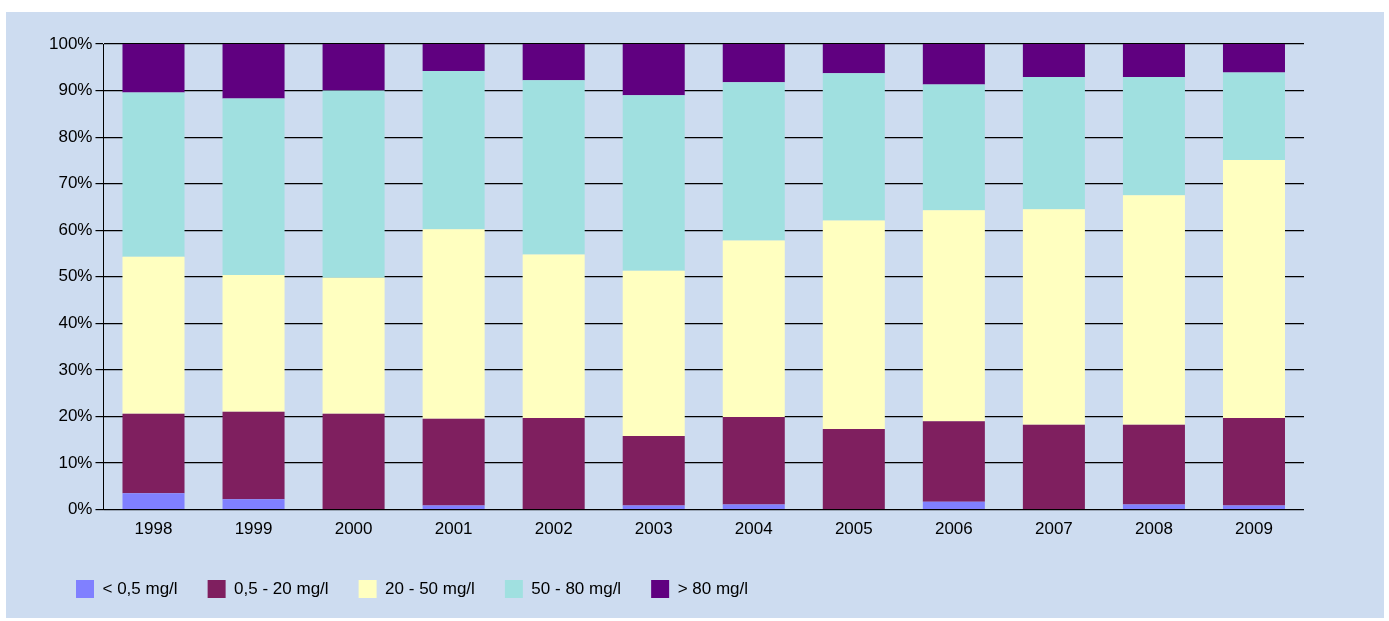 This screenshot has height=621, width=1389. Describe the element at coordinates (953, 529) in the screenshot. I see `x-tick-label: 2006` at that location.